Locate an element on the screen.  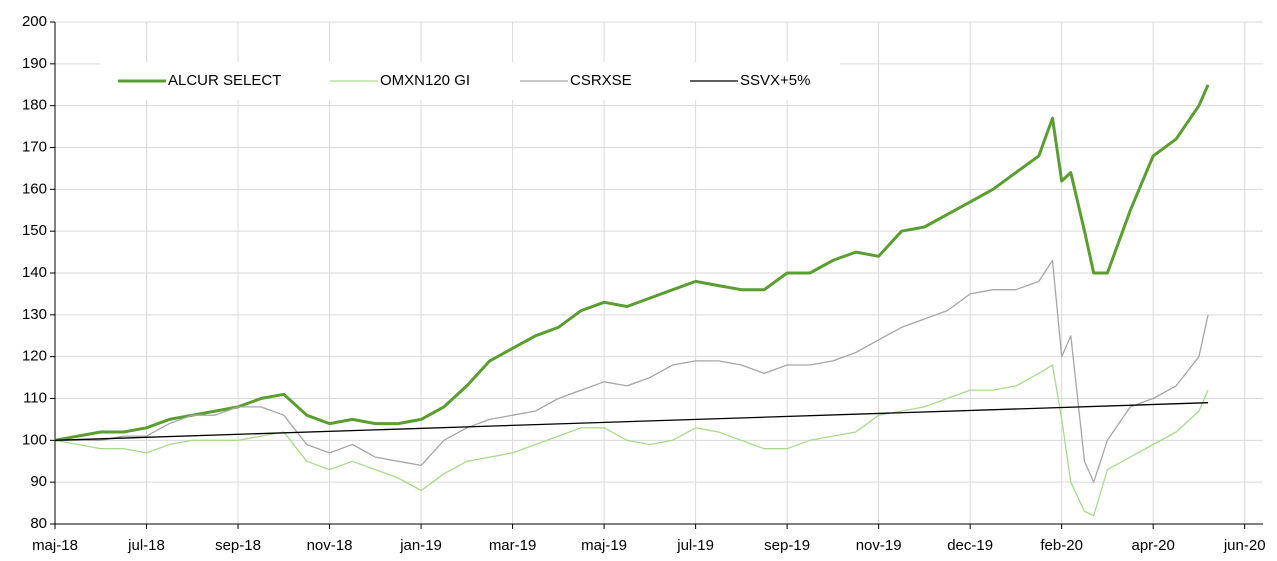
y-tick-label: 140 is located at coordinates (34, 272).